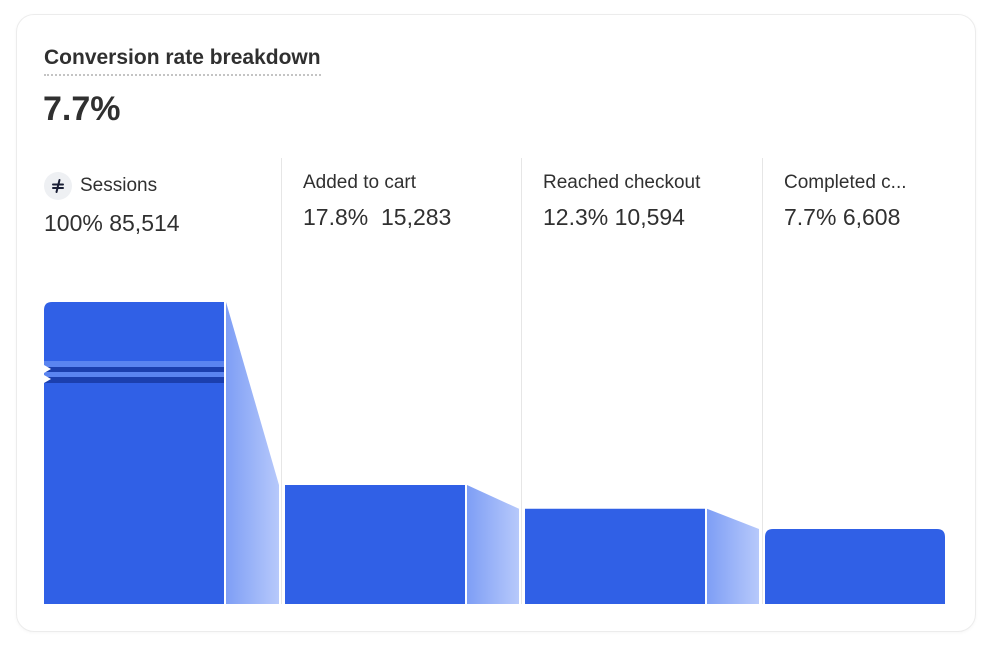 Image resolution: width=992 pixels, height=646 pixels. What do you see at coordinates (144, 223) in the screenshot?
I see `step-count: 85,514` at bounding box center [144, 223].